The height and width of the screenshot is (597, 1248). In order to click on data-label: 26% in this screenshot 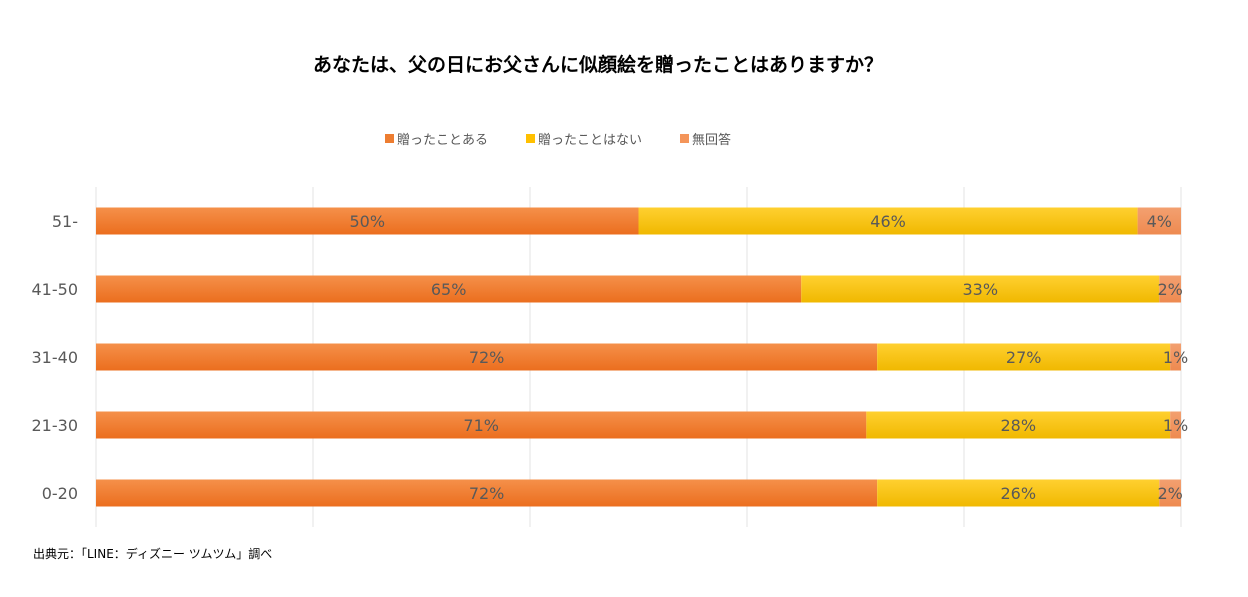, I will do `click(1018, 493)`.